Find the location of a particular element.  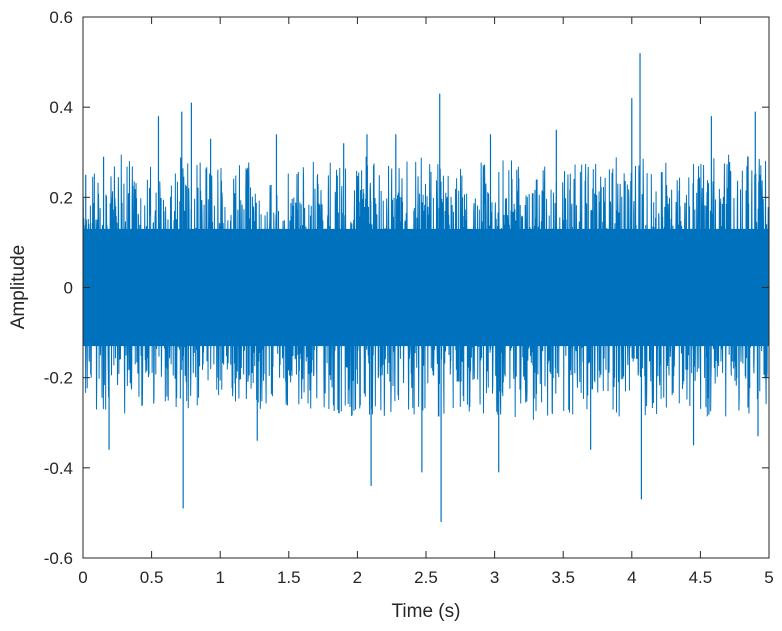

x-tick-label: 0.5 is located at coordinates (152, 577).